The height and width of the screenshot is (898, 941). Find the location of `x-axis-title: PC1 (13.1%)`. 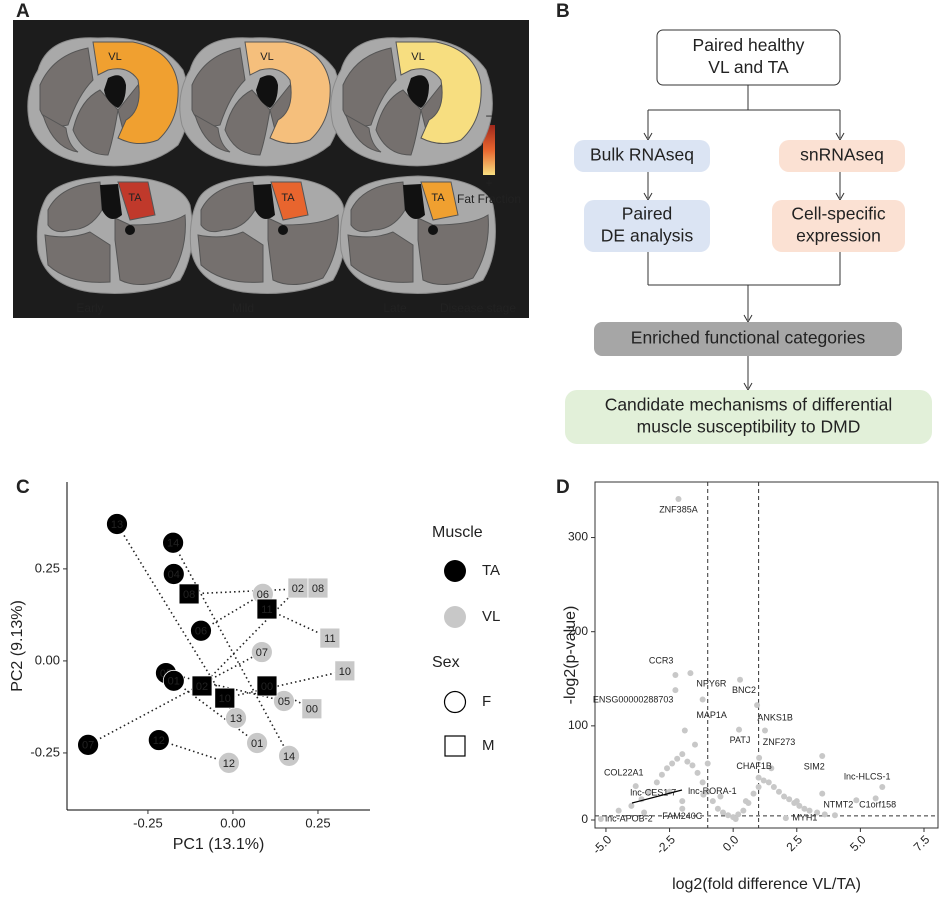

x-axis-title: PC1 (13.1%) is located at coordinates (219, 844).